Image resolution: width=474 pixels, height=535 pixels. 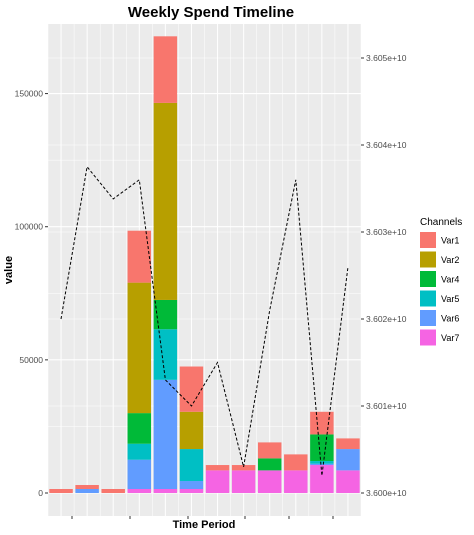 What do you see at coordinates (450, 241) in the screenshot?
I see `legend-label-var1: Var1` at bounding box center [450, 241].